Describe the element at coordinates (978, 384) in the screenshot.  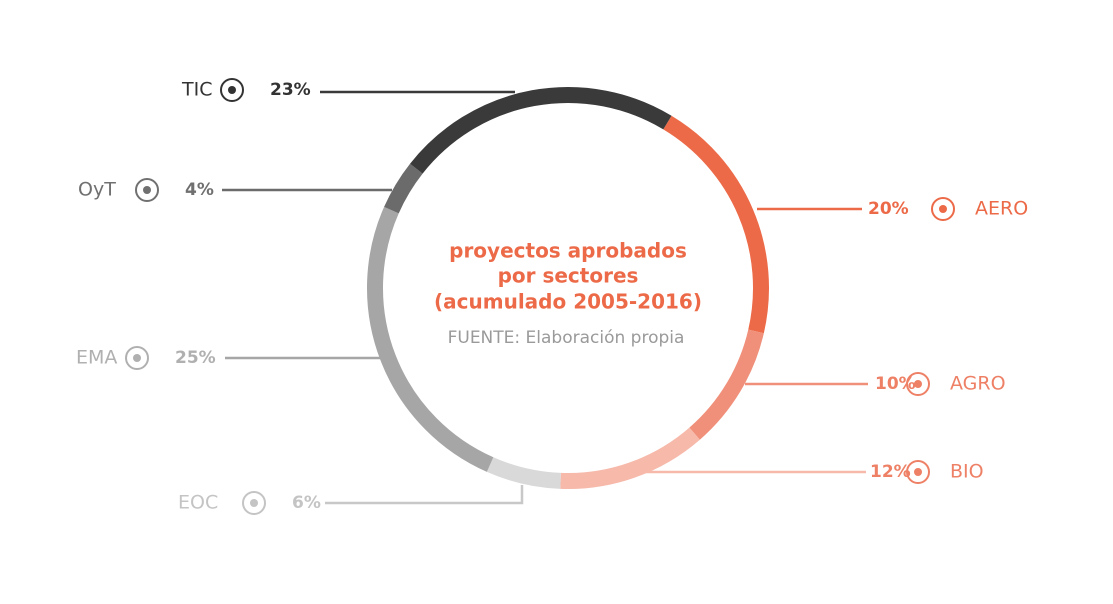
I see `category-label: AGRO` at that location.